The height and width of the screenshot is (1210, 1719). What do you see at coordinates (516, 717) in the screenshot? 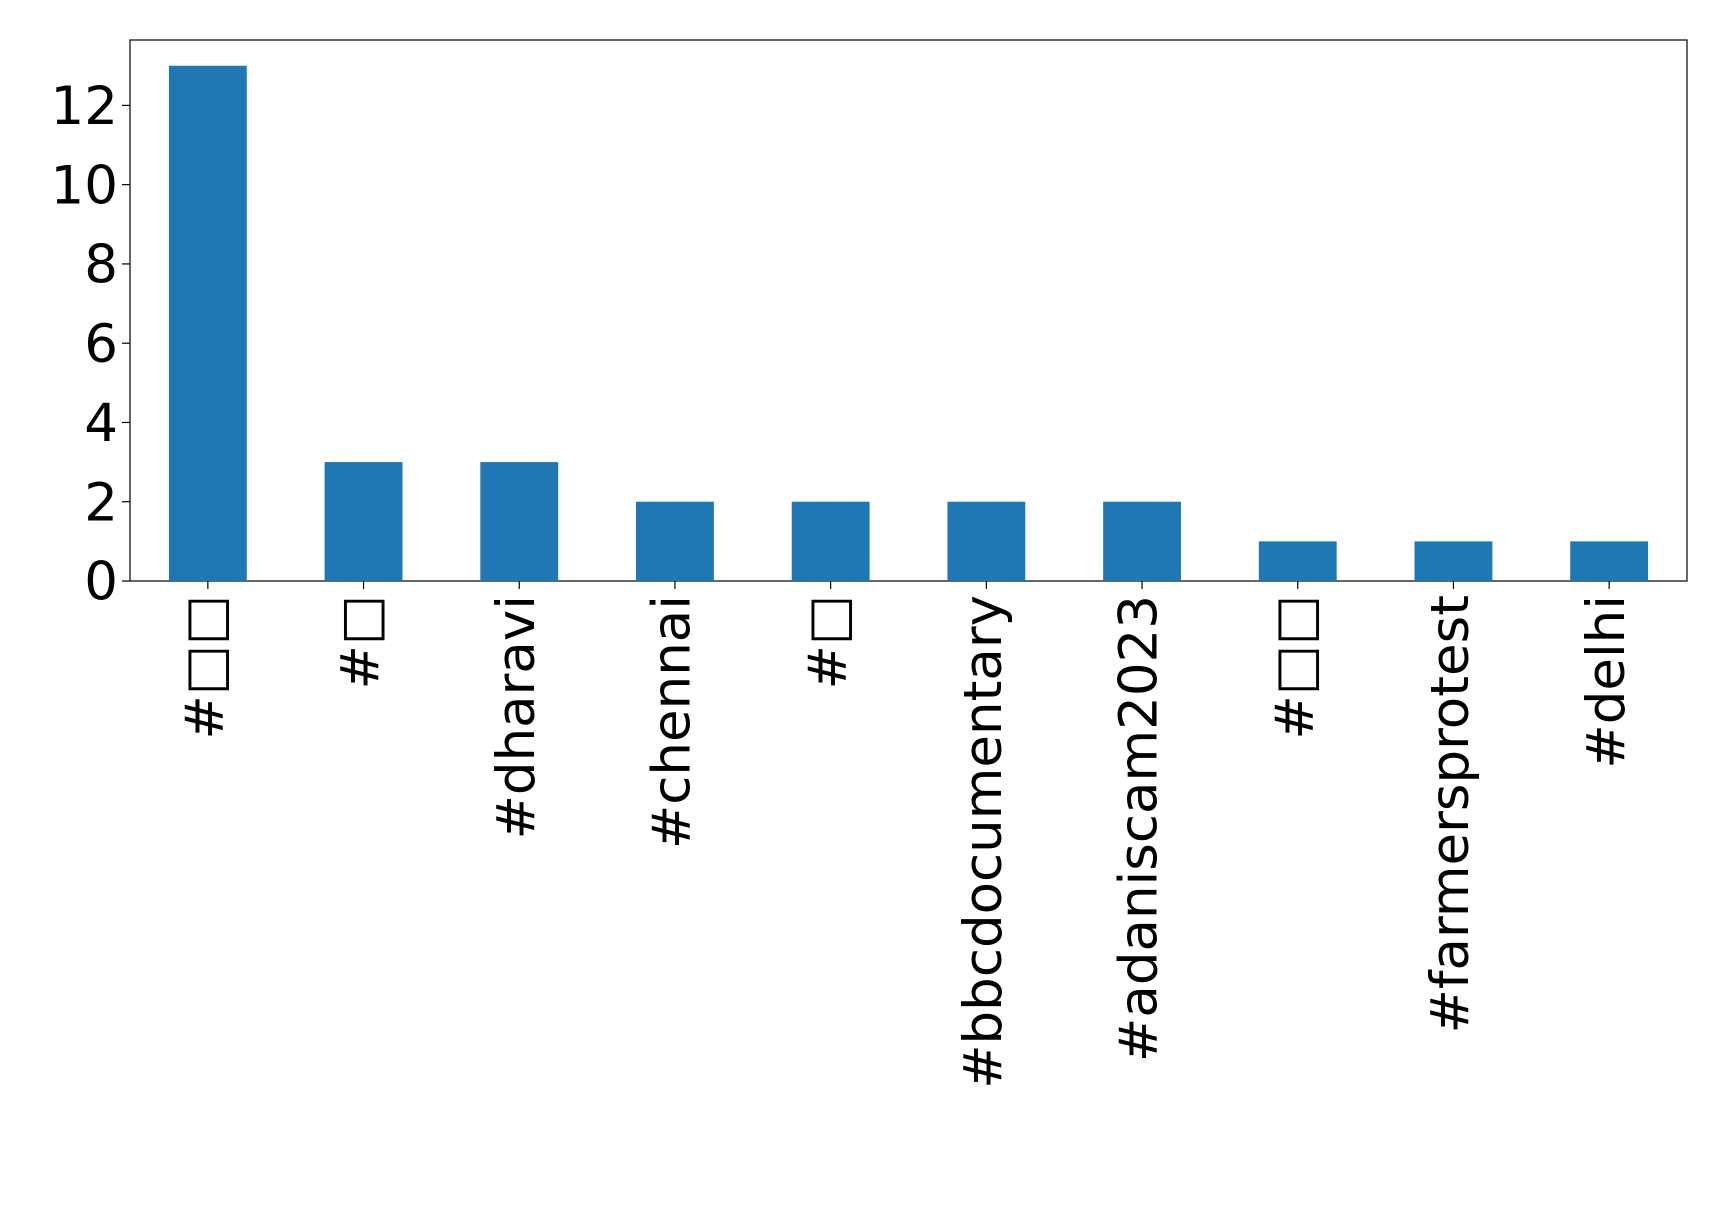
I see `x-tick-label: #dharavi` at bounding box center [516, 717].